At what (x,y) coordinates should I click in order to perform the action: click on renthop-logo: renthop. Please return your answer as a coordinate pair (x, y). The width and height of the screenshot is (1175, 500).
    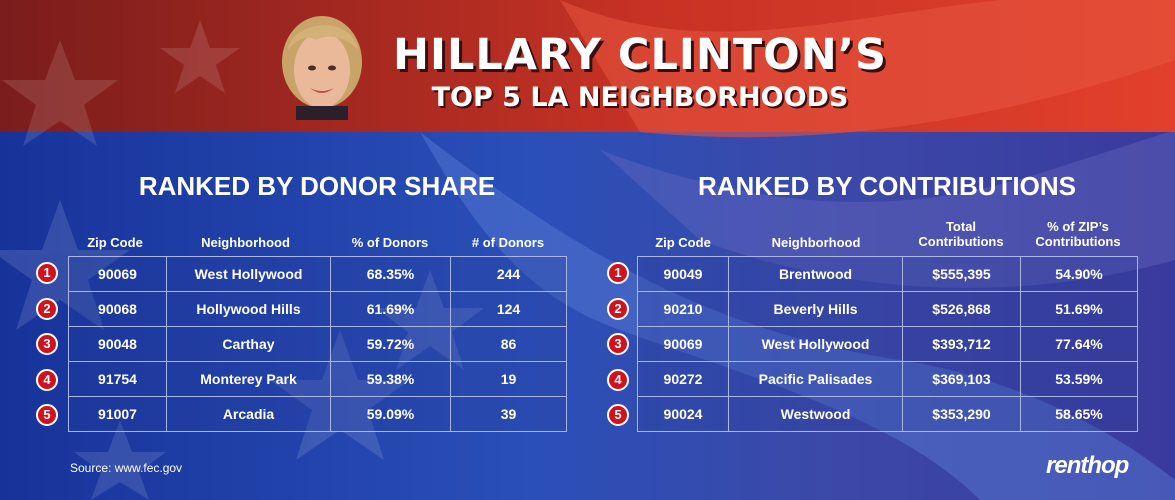
    Looking at the image, I should click on (1087, 465).